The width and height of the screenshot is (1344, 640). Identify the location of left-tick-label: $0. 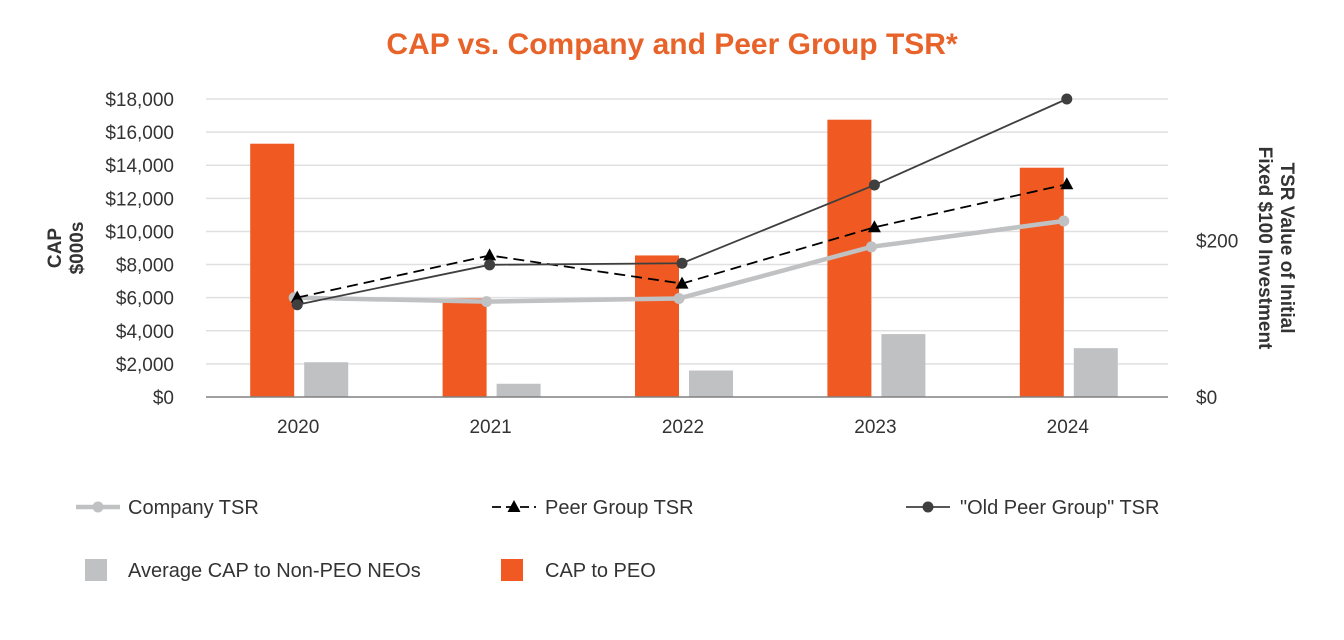
(163, 398).